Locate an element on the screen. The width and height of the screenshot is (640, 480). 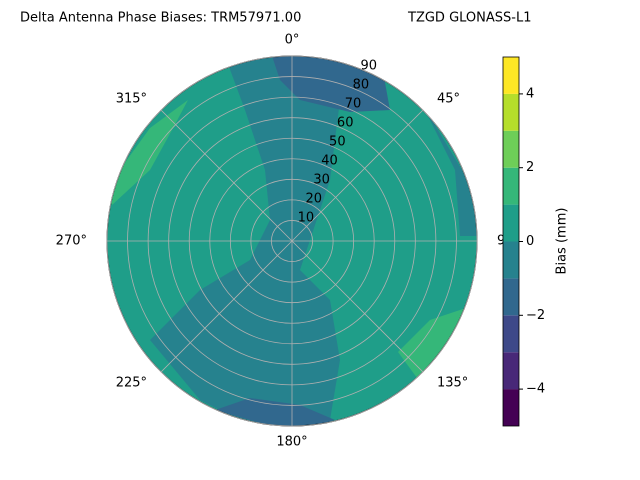
radial-tick-label: 80 is located at coordinates (361, 85).